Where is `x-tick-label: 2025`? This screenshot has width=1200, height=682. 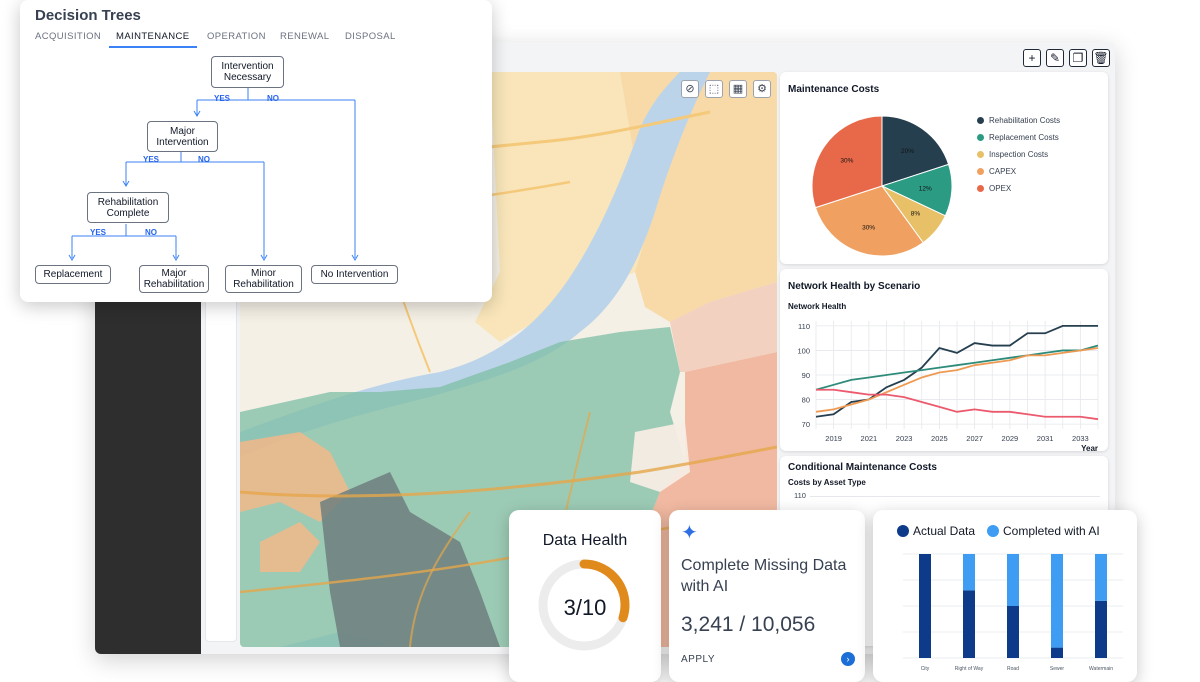
x-tick-label: 2025 is located at coordinates (939, 438).